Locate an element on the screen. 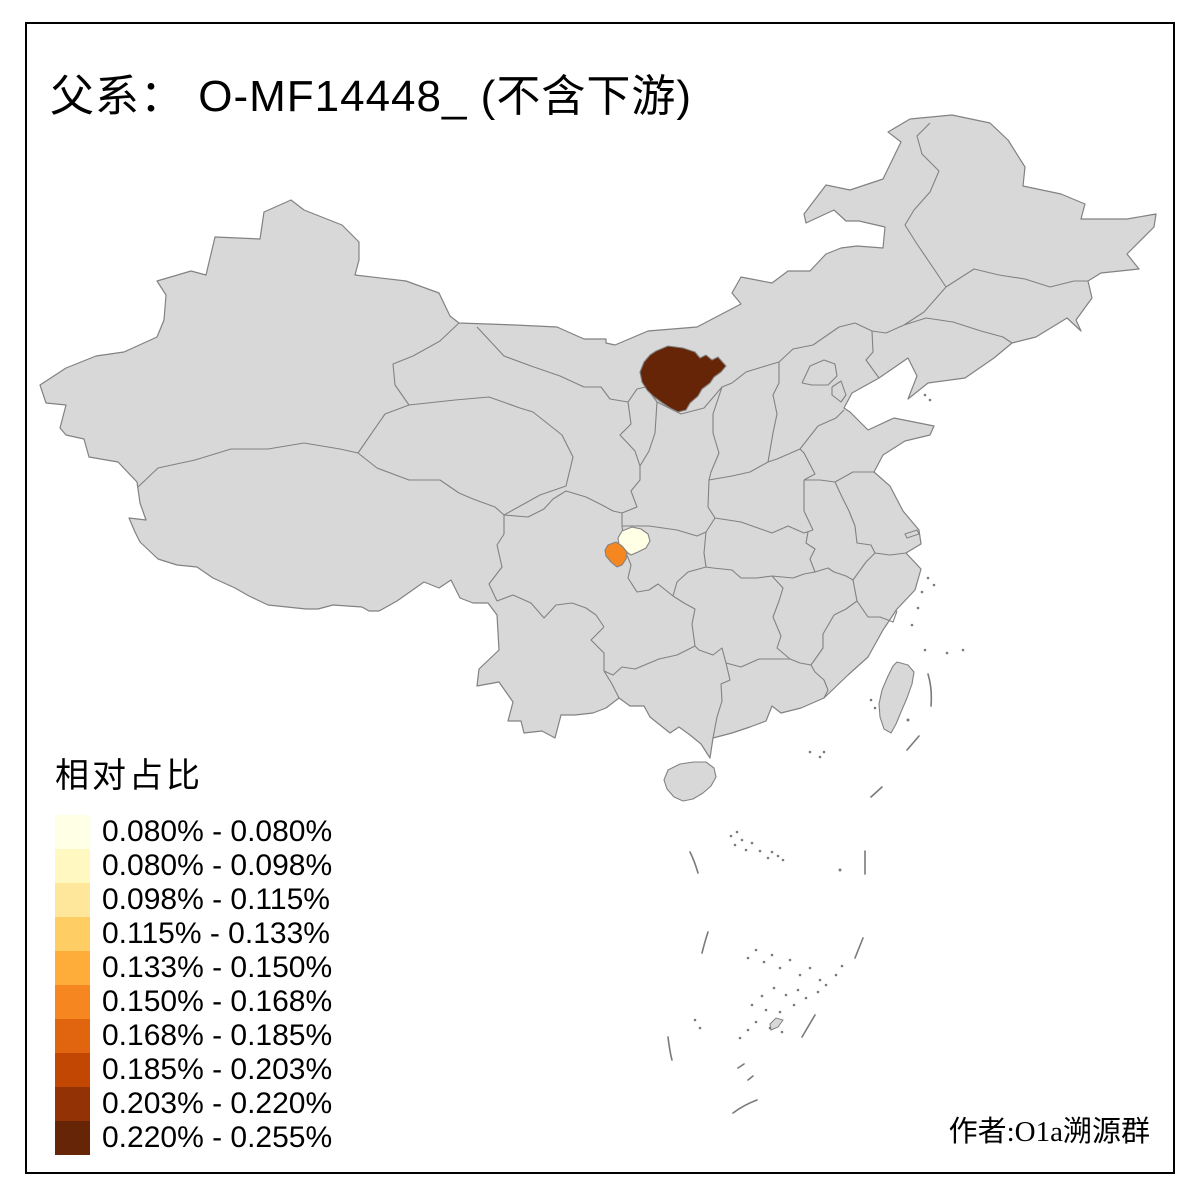 This screenshot has width=1200, height=1200. legend-label: 0.150% - 0.168% is located at coordinates (217, 1001).